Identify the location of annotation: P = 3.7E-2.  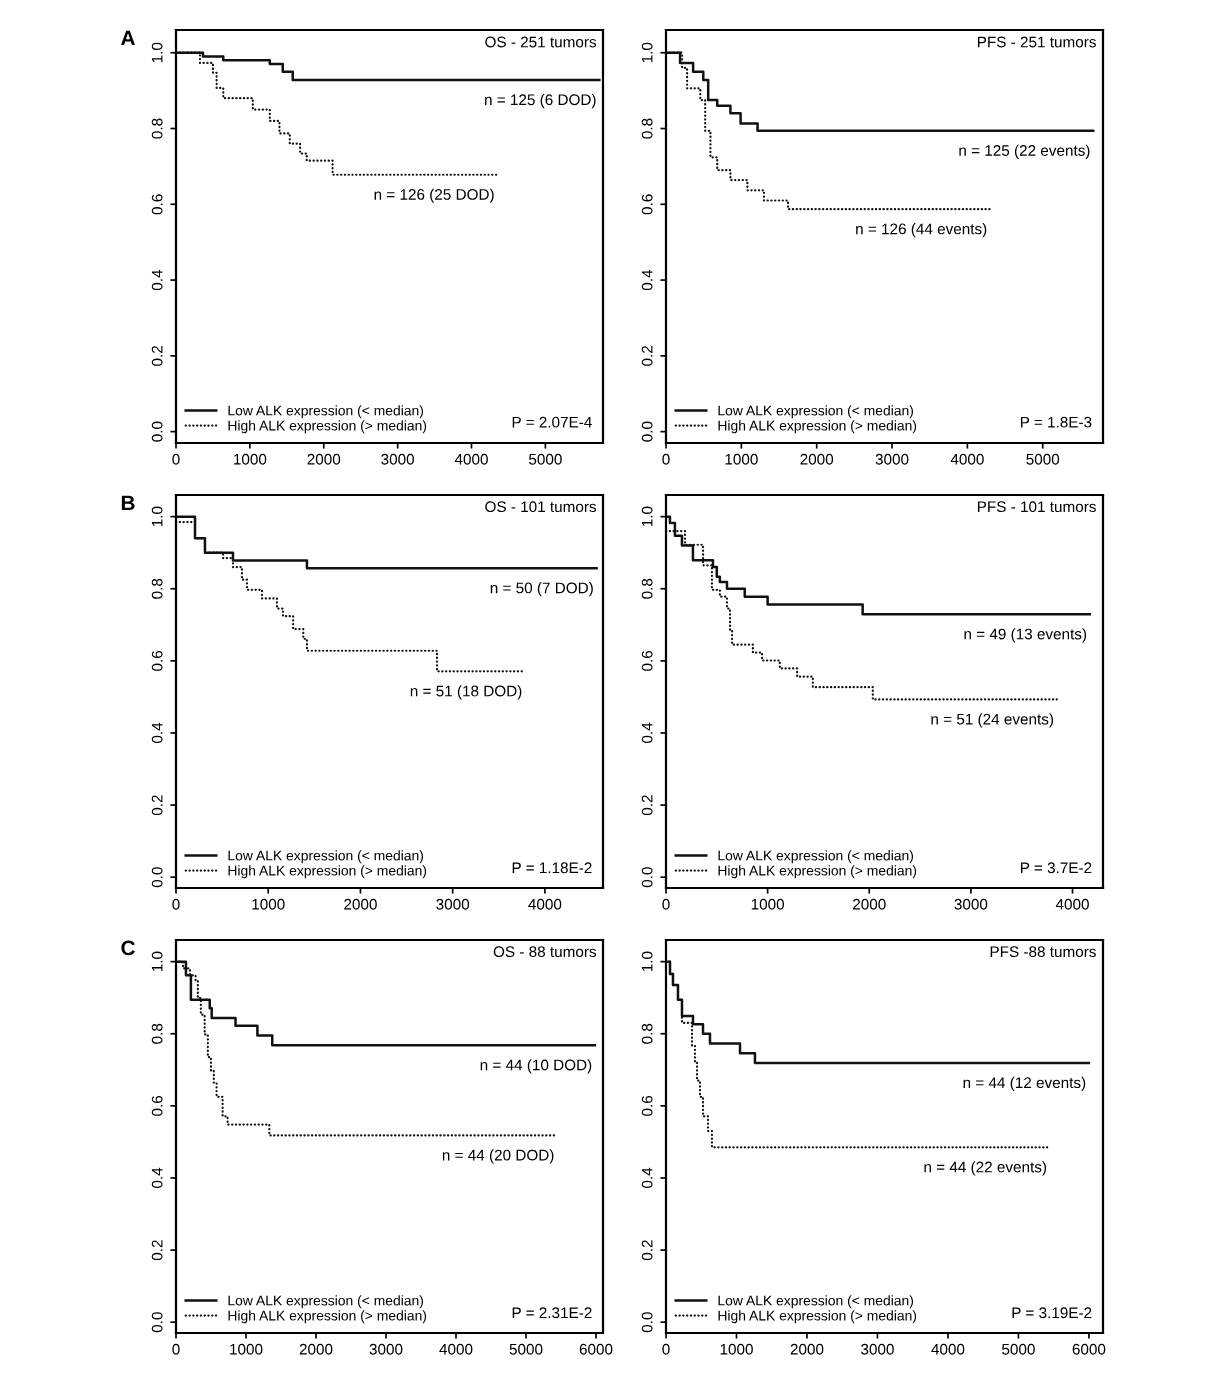
(1056, 868).